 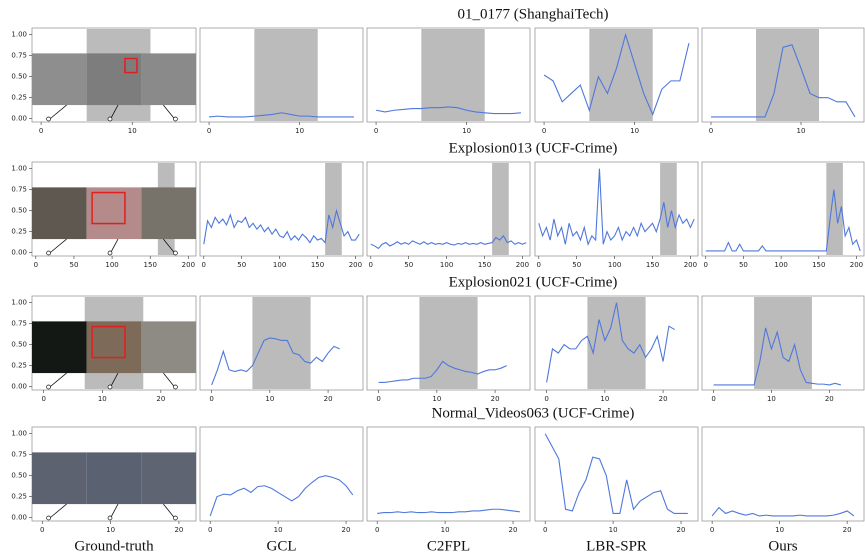 What do you see at coordinates (19, 497) in the screenshot?
I see `y-tick-label: 0.25` at bounding box center [19, 497].